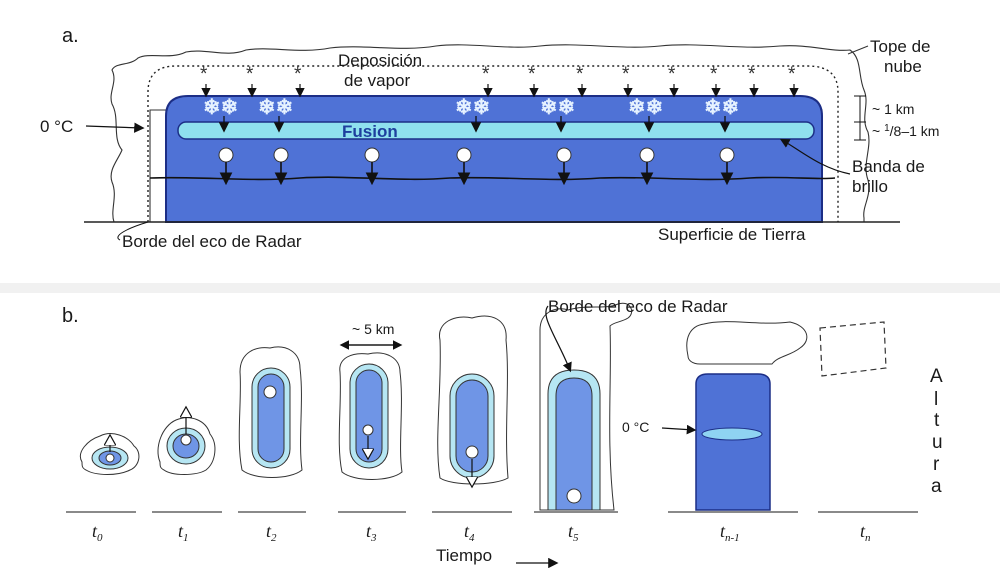 The width and height of the screenshot is (1000, 580). What do you see at coordinates (936, 486) in the screenshot?
I see `svg-text: a` at bounding box center [936, 486].